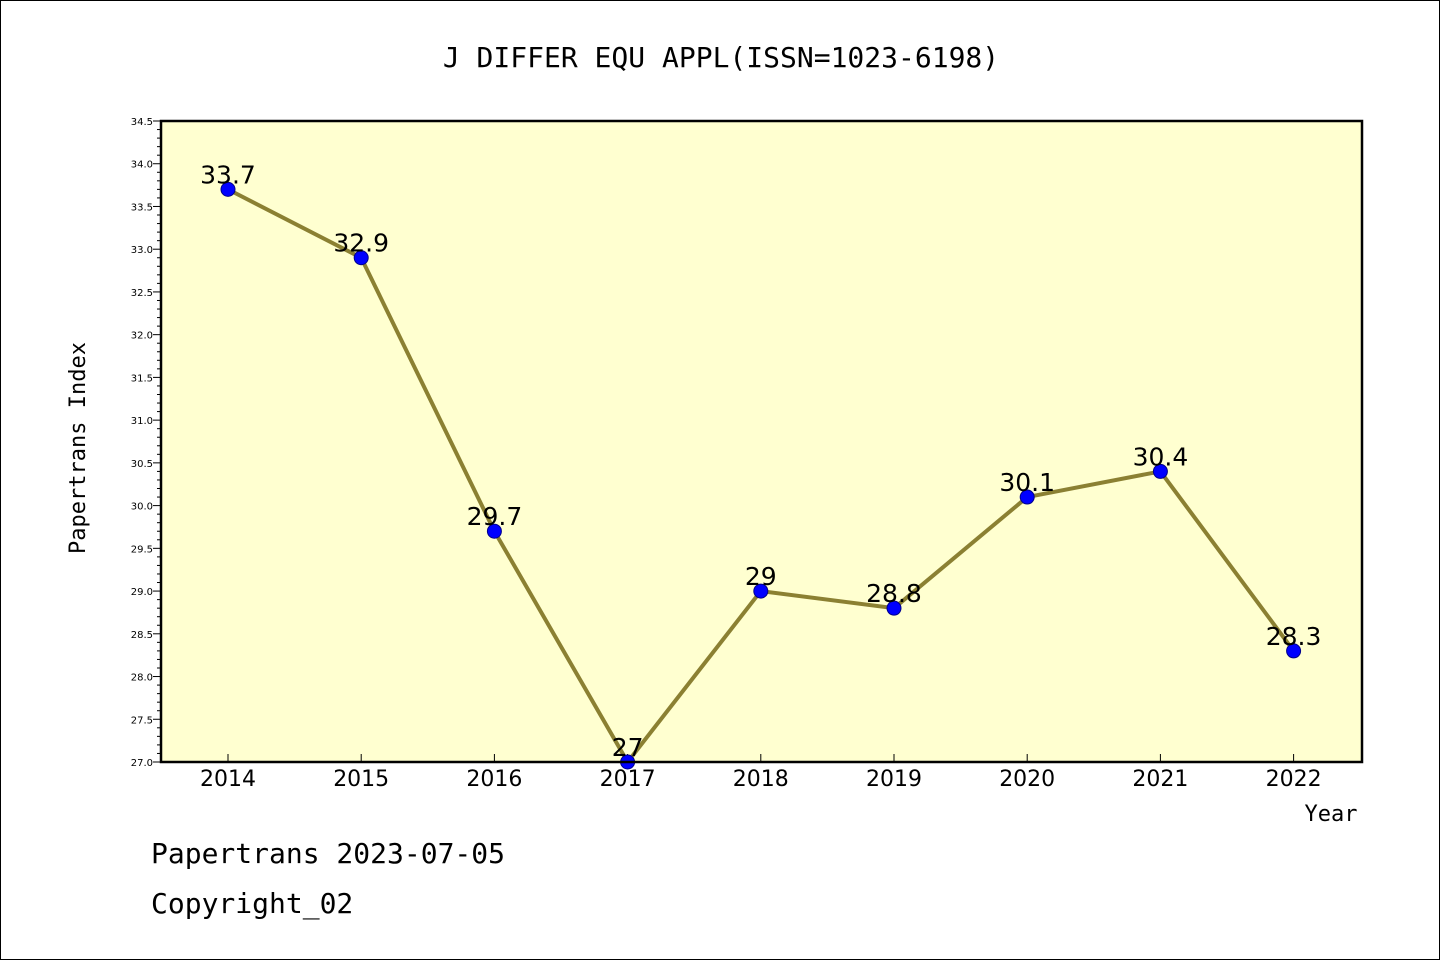 This screenshot has width=1440, height=961. What do you see at coordinates (142, 421) in the screenshot?
I see `y-tick-label: 31.0` at bounding box center [142, 421].